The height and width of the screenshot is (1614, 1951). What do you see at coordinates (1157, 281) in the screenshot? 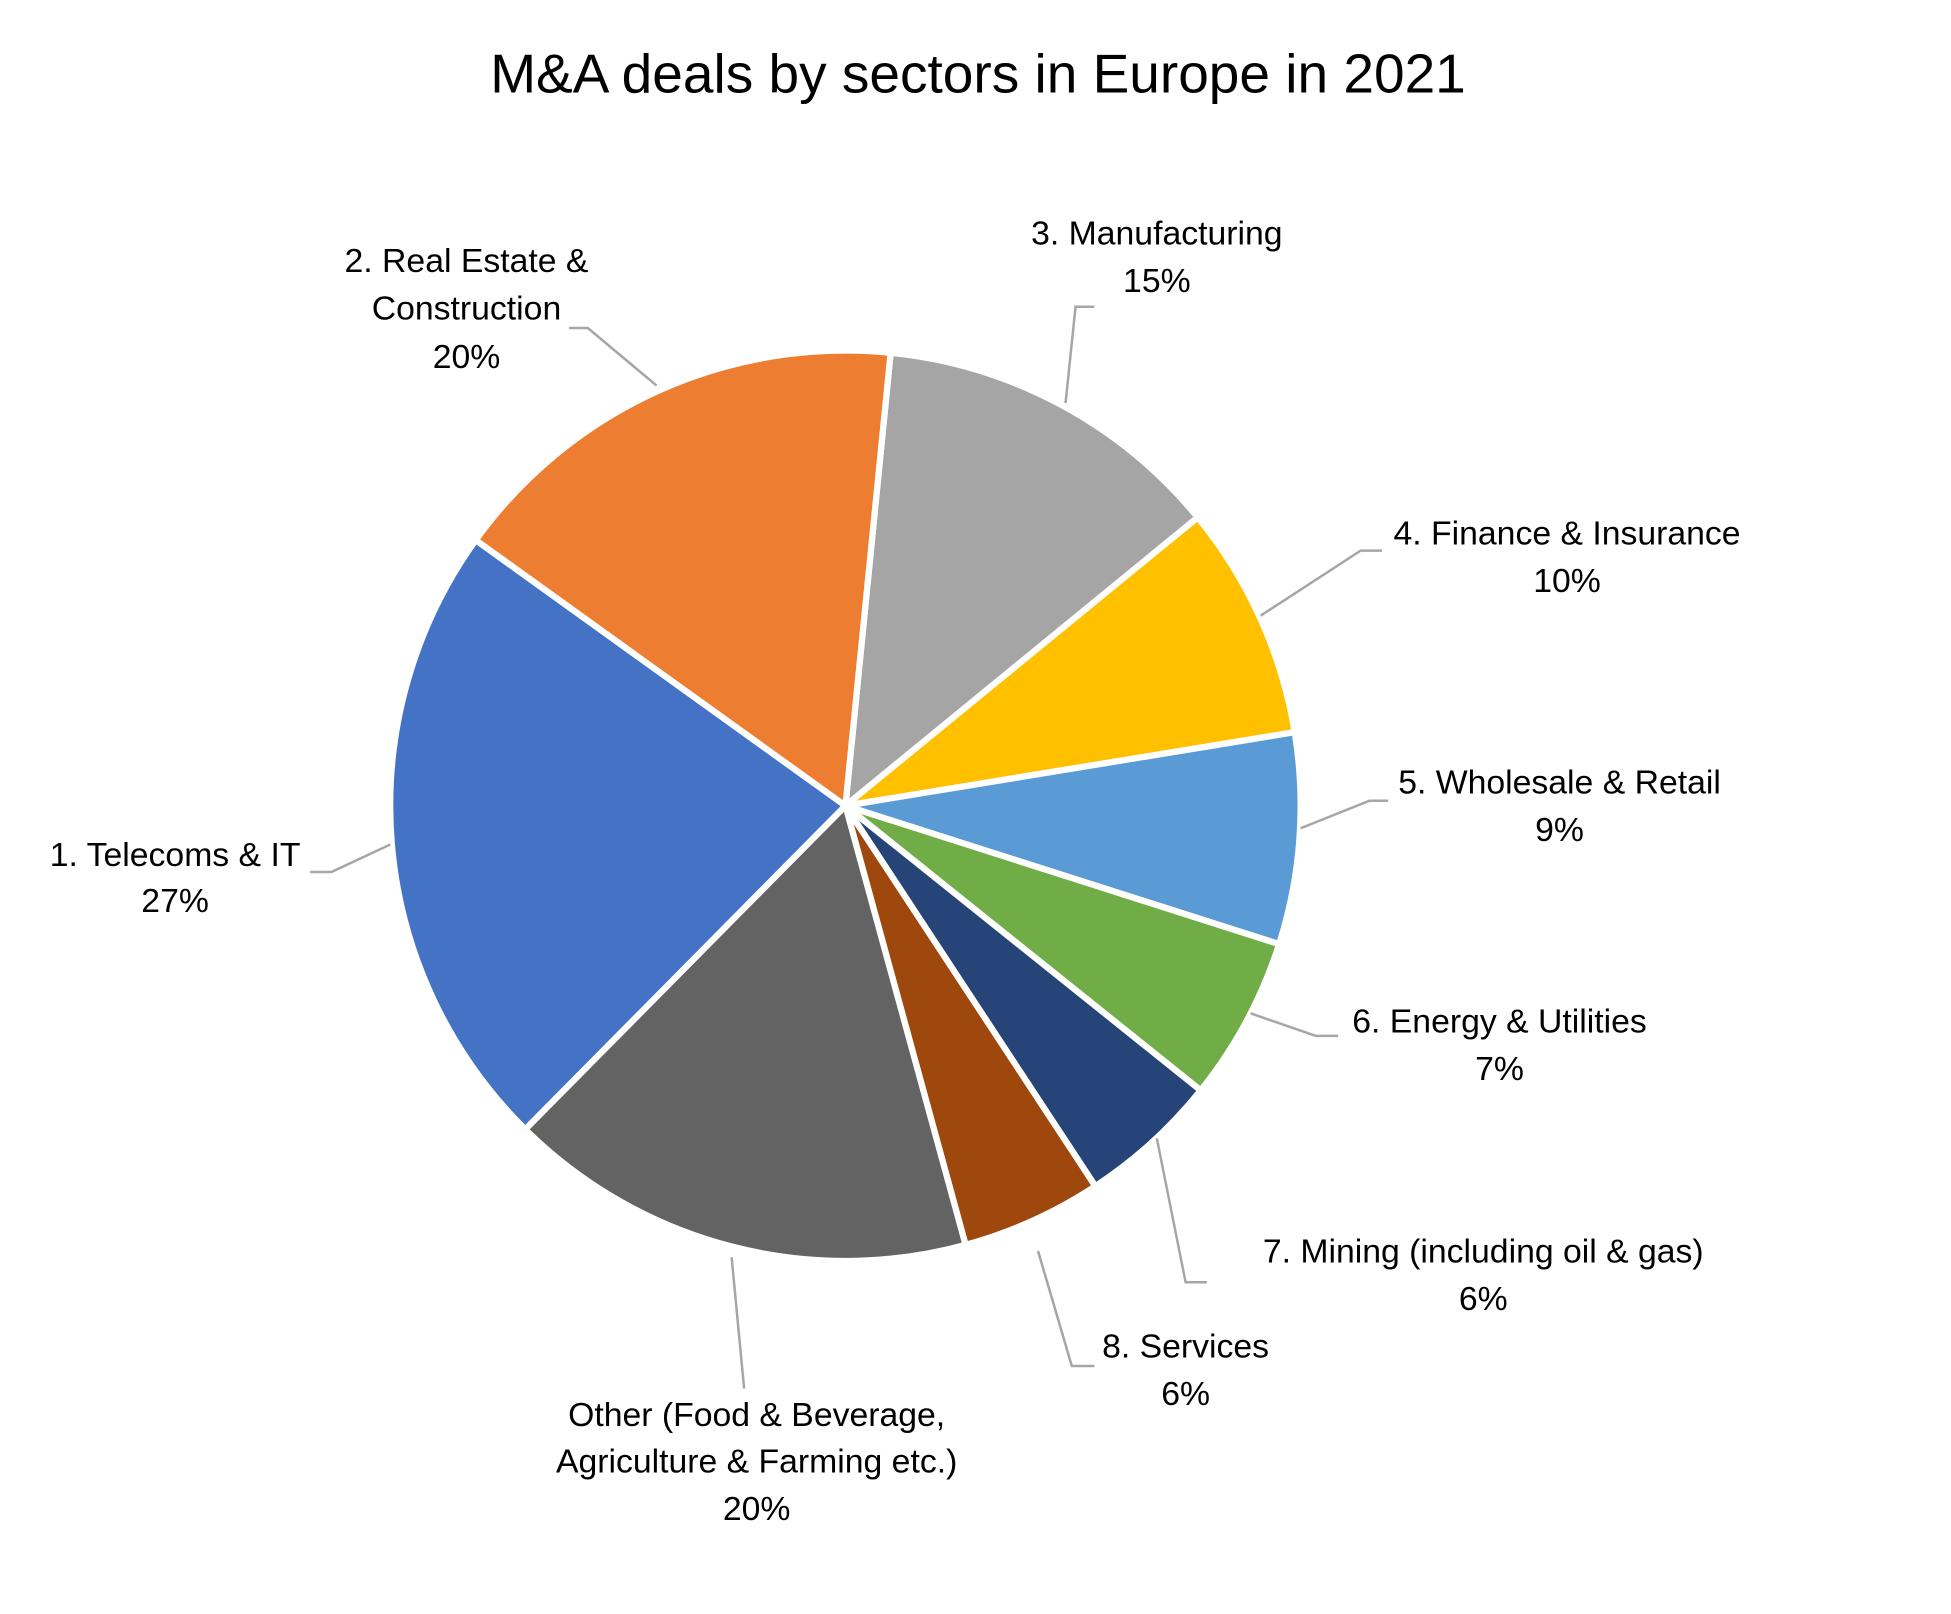
I see `data-label-value: 15%` at bounding box center [1157, 281].